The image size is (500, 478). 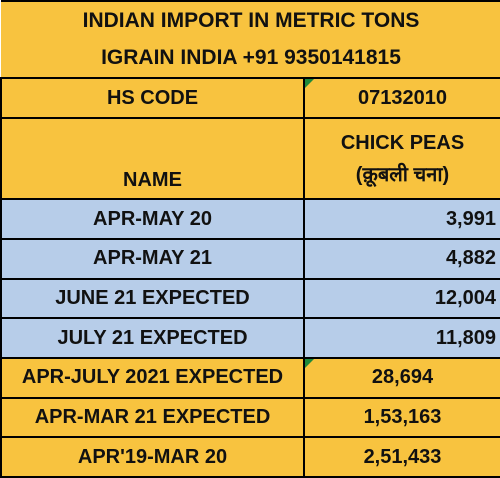 I want to click on row-value: 12,004, so click(x=401, y=298).